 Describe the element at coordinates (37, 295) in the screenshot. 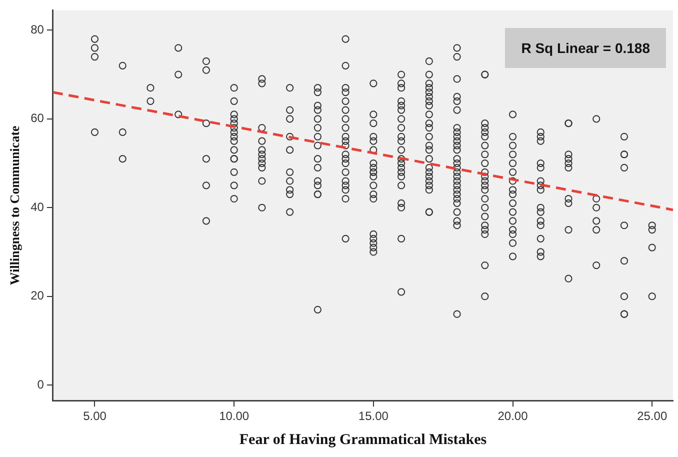

I see `y-tick-label: 20` at that location.